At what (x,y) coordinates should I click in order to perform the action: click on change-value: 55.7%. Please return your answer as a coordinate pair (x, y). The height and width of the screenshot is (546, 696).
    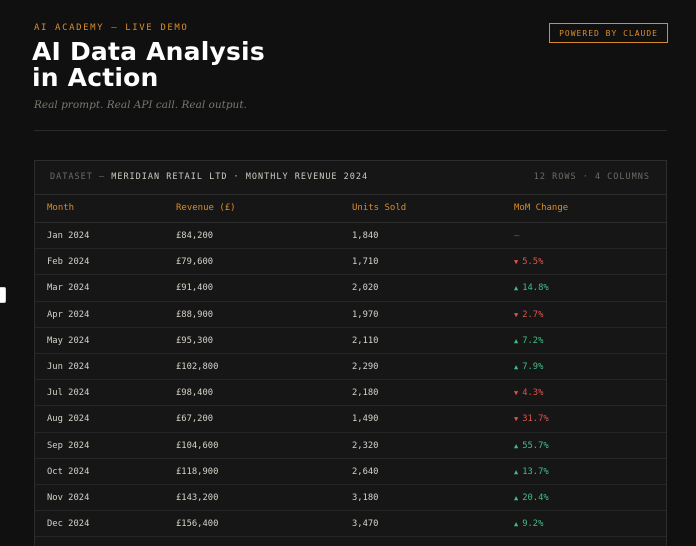
    Looking at the image, I should click on (535, 445).